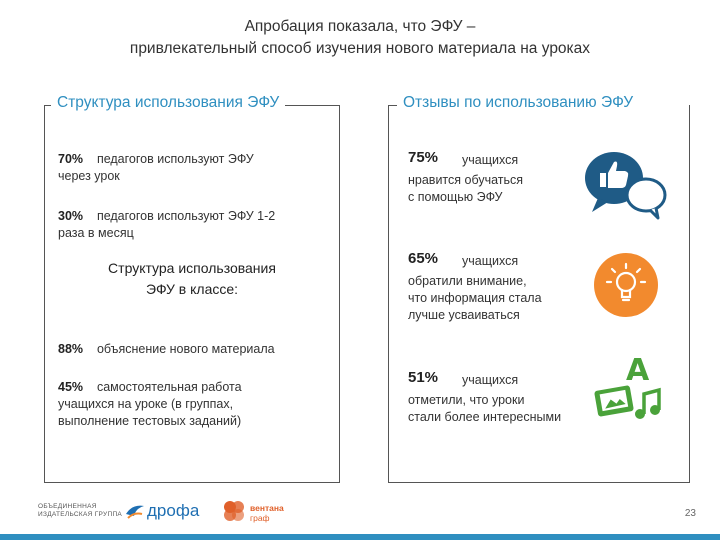 Image resolution: width=720 pixels, height=540 pixels. What do you see at coordinates (466, 400) in the screenshot?
I see `review-line: отметили, что уроки` at bounding box center [466, 400].